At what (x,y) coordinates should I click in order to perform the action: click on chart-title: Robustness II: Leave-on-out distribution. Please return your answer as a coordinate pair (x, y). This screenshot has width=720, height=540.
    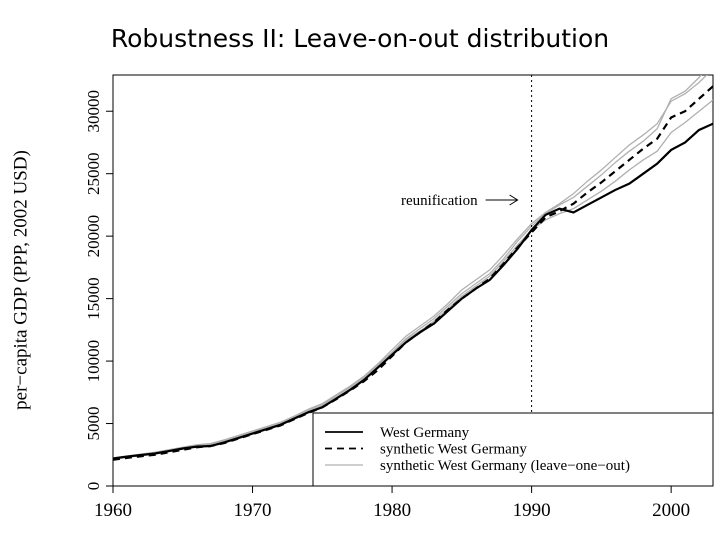
    Looking at the image, I should click on (360, 38).